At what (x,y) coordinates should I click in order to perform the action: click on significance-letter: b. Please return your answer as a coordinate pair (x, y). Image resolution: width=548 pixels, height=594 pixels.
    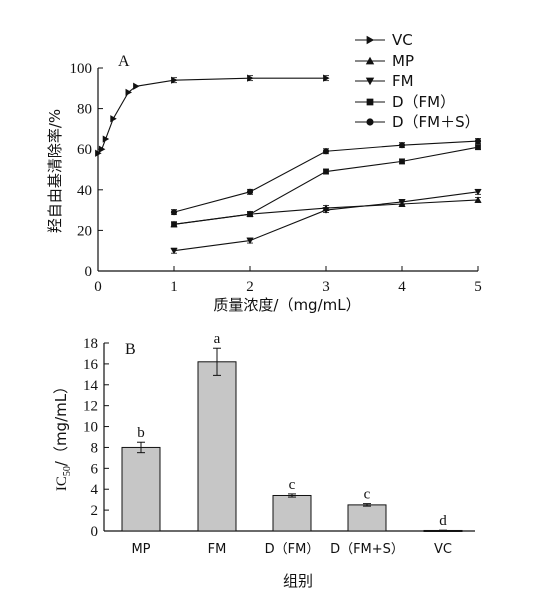
    Looking at the image, I should click on (141, 433).